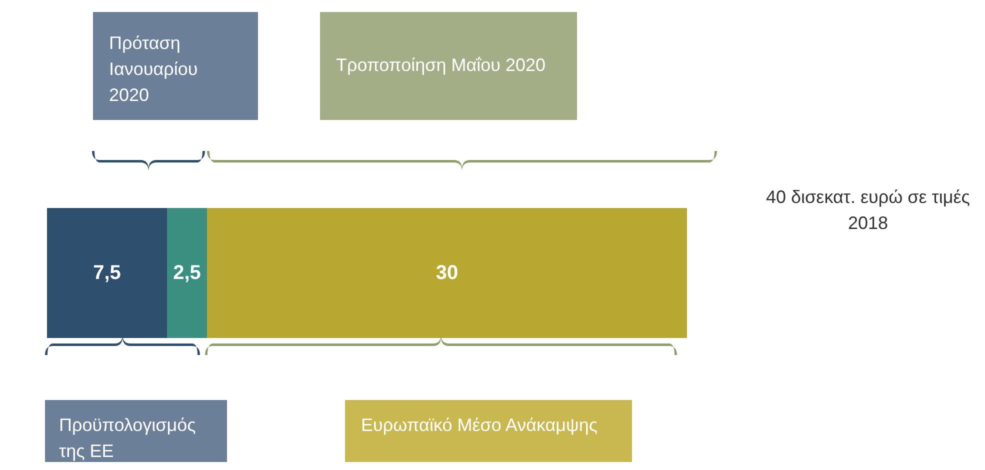  Describe the element at coordinates (448, 66) in the screenshot. I see `text: Τροποποίηση Μαΐου 2020` at that location.